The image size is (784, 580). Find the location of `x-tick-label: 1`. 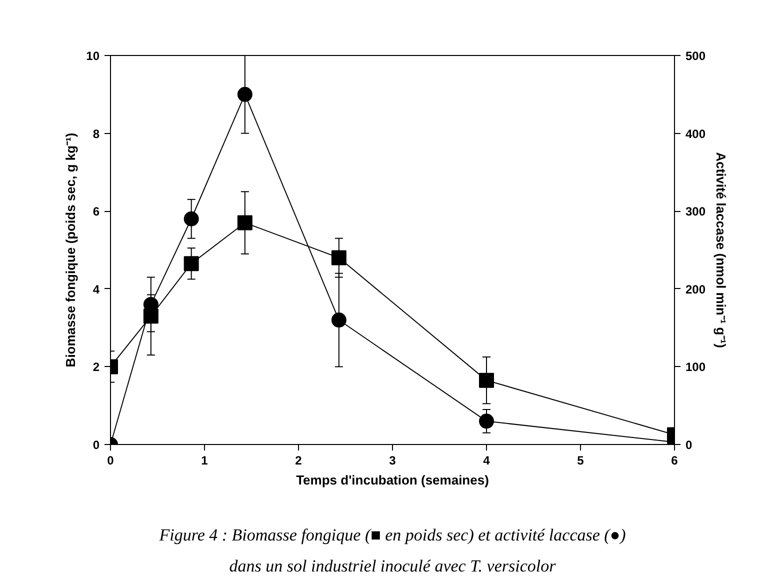

x-tick-label: 1 is located at coordinates (204, 461).